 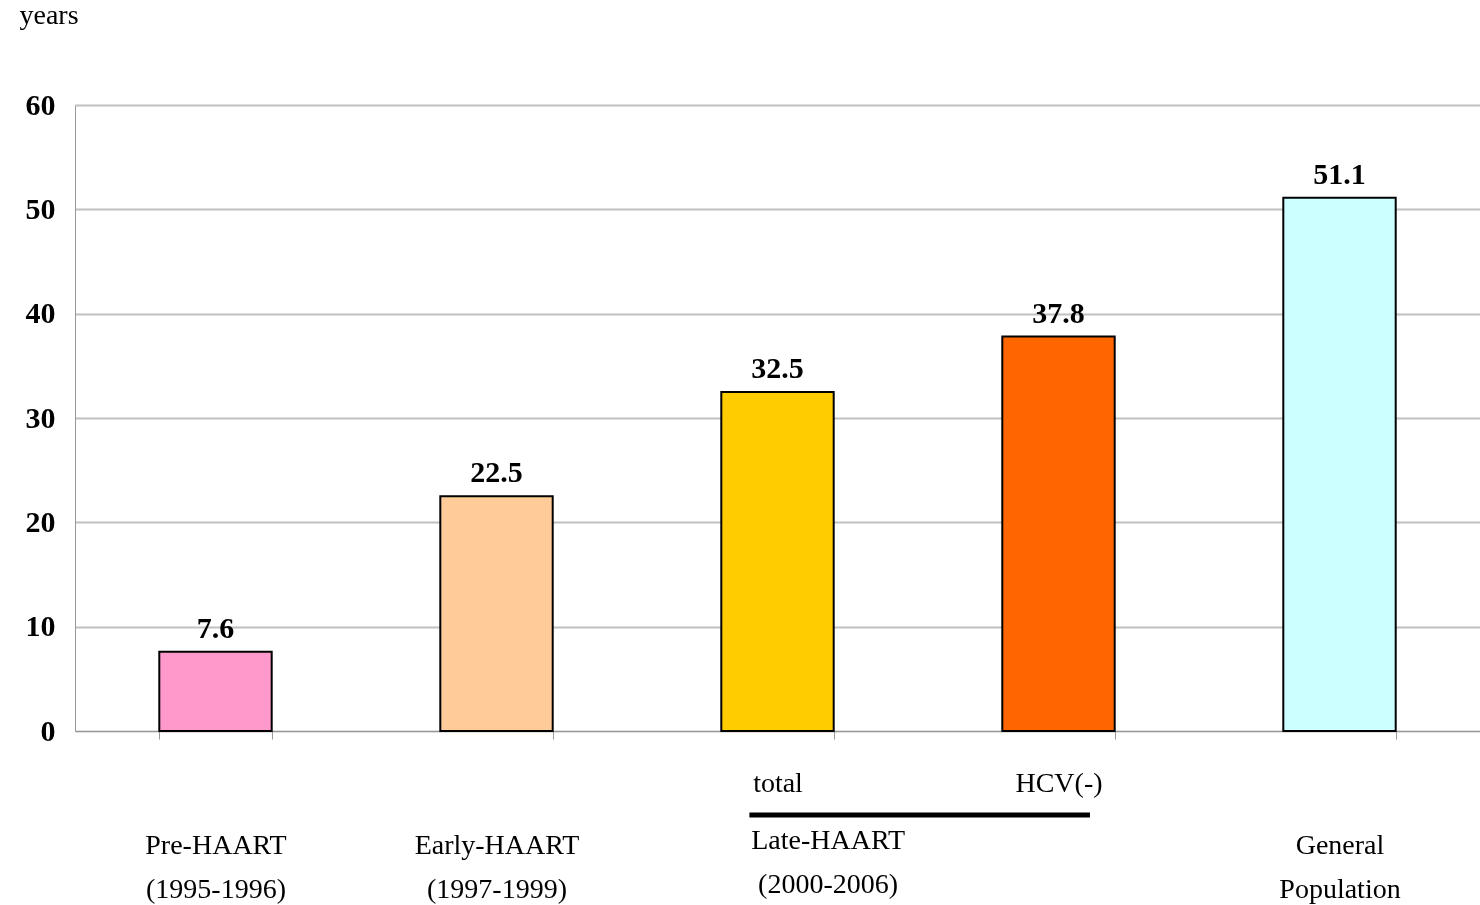 I want to click on x-tick-label: Pre-HAART (1995-1996), so click(x=216, y=866).